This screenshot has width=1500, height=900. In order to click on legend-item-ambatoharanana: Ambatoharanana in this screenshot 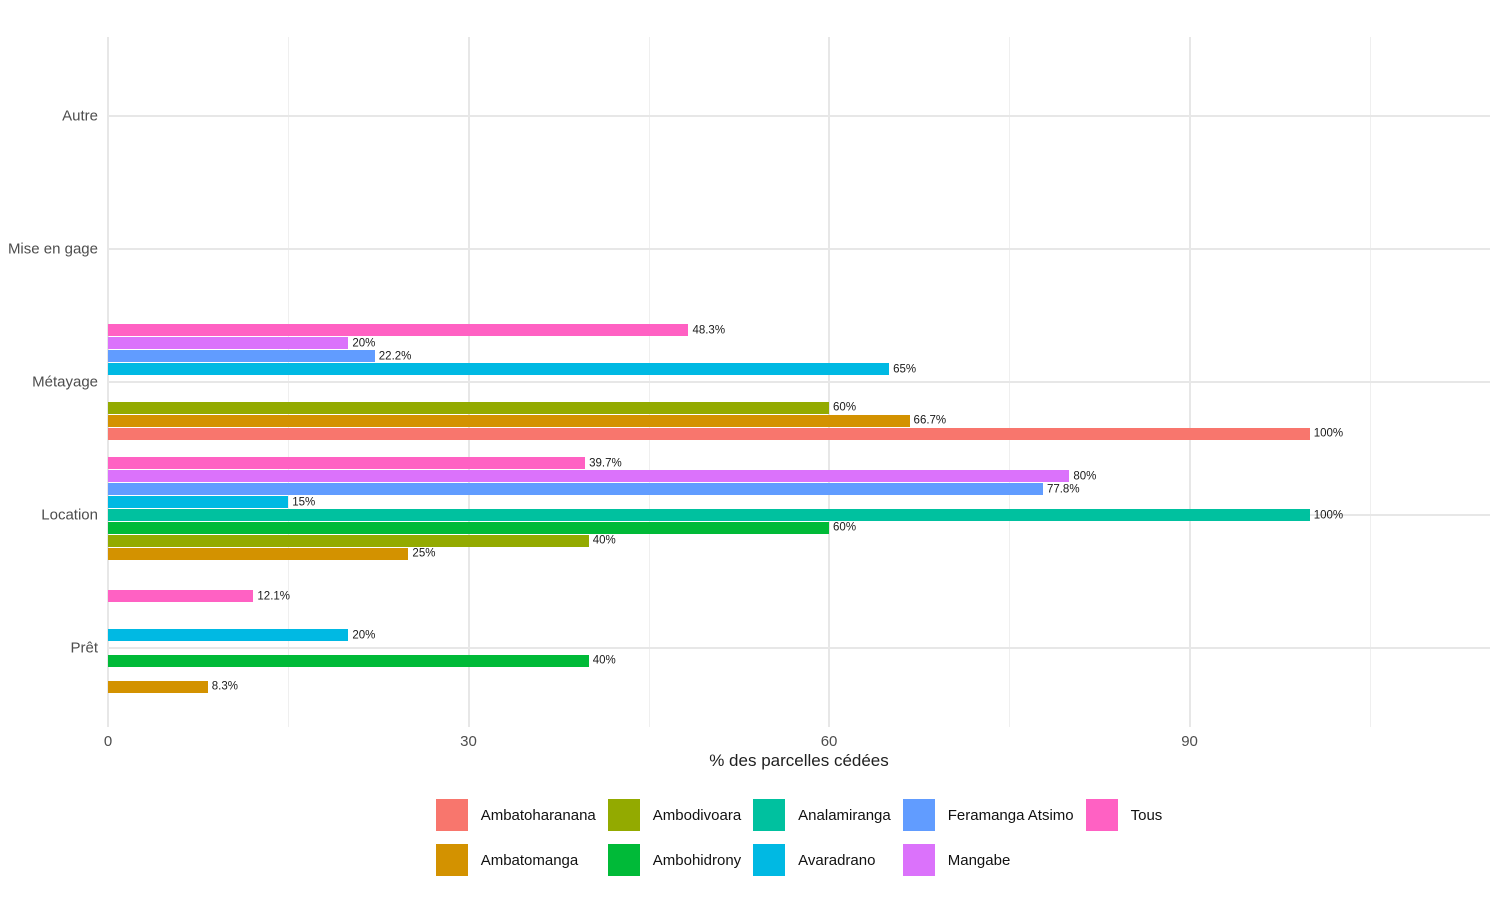, I will do `click(515, 815)`.